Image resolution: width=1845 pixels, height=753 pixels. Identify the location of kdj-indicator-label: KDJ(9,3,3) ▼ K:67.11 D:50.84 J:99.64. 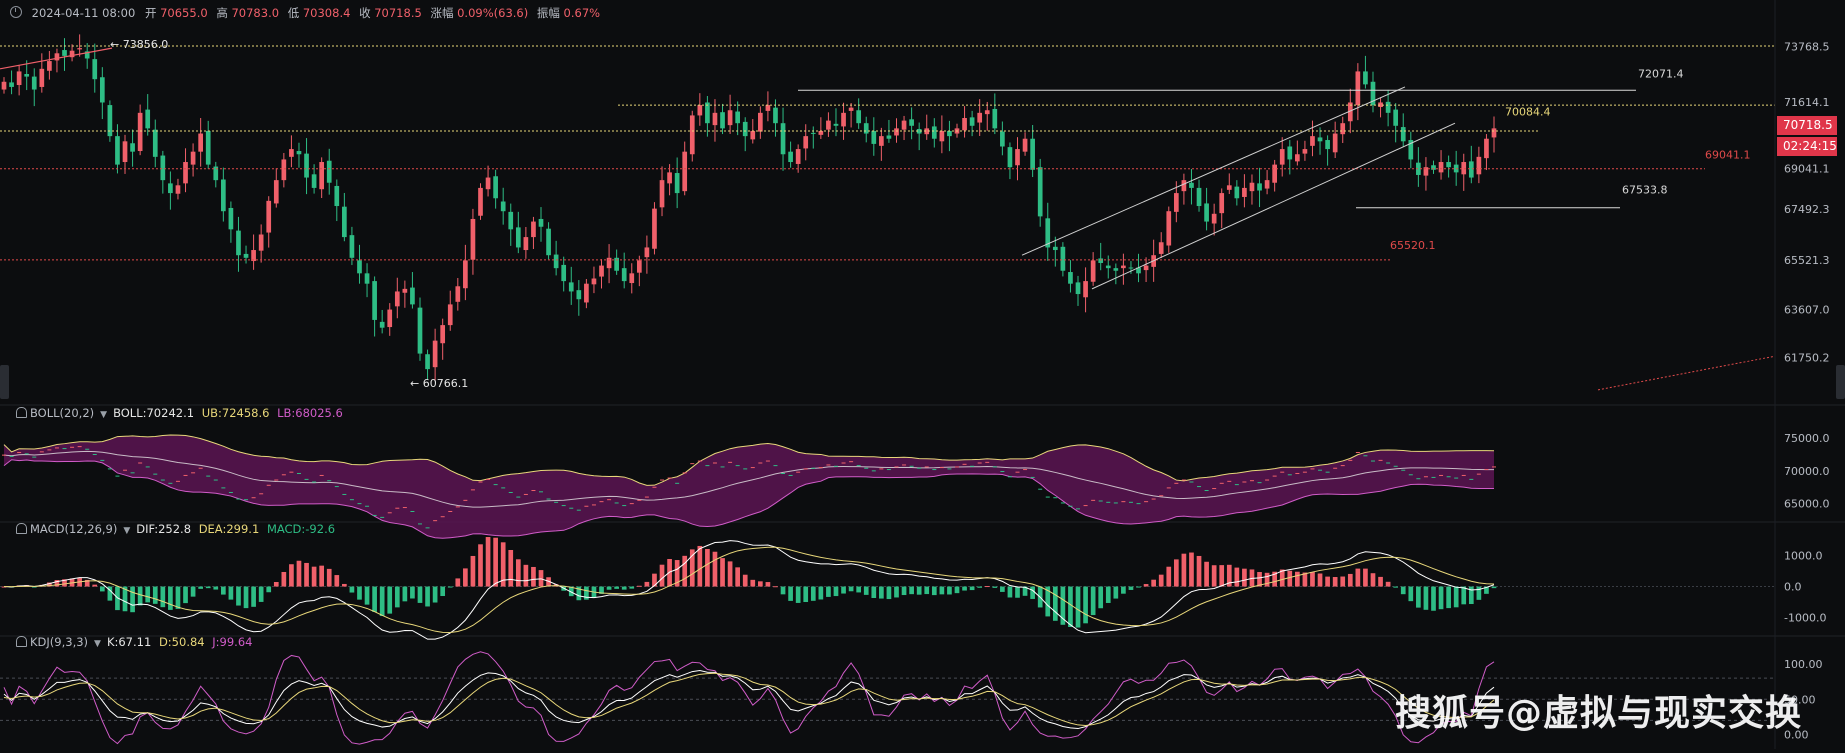
(134, 642).